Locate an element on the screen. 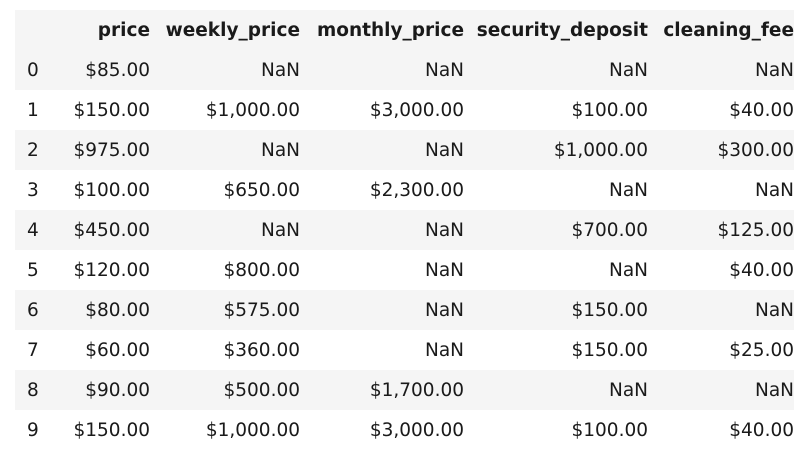 The image size is (802, 458). column-header-price: price is located at coordinates (107, 30).